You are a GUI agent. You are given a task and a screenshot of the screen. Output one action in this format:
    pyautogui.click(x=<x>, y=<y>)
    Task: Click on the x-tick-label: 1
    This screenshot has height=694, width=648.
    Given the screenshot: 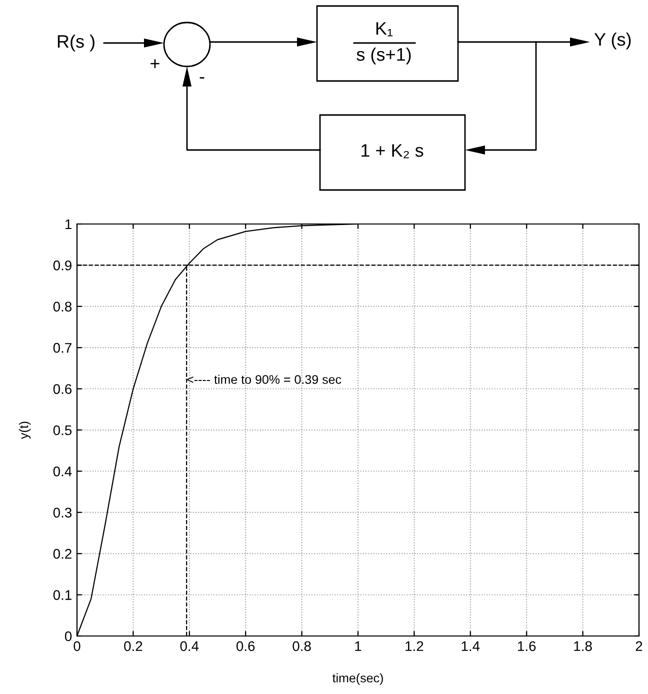 What is the action you would take?
    pyautogui.click(x=358, y=646)
    